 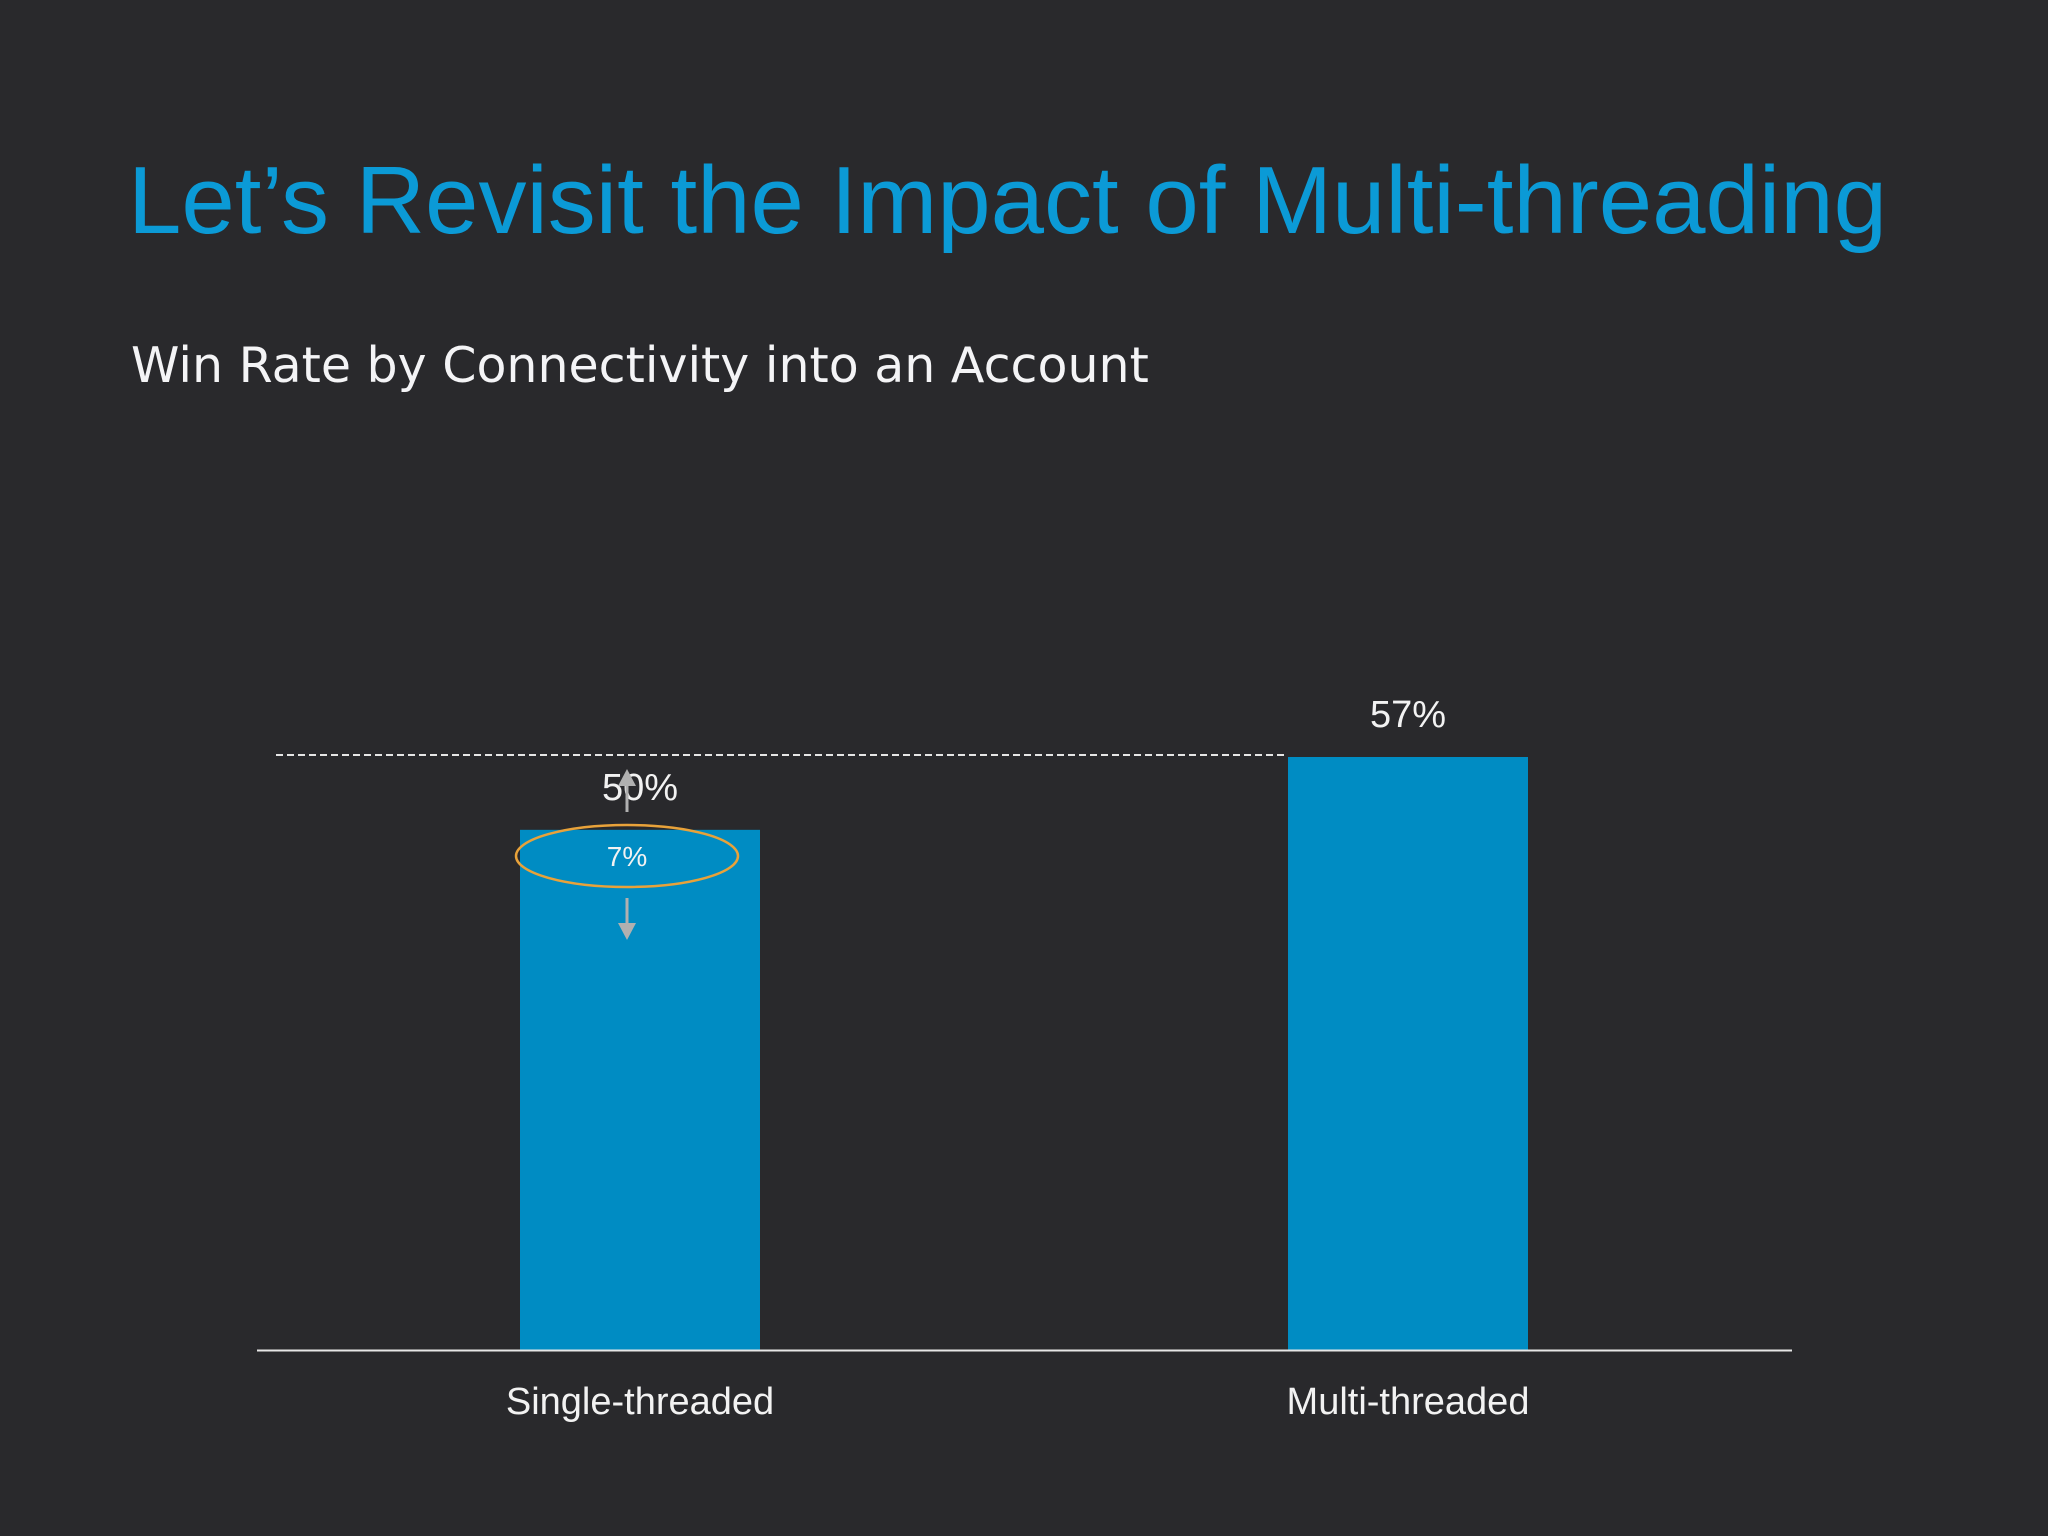 I want to click on data-label-multi-threaded: 57%, so click(x=1408, y=715).